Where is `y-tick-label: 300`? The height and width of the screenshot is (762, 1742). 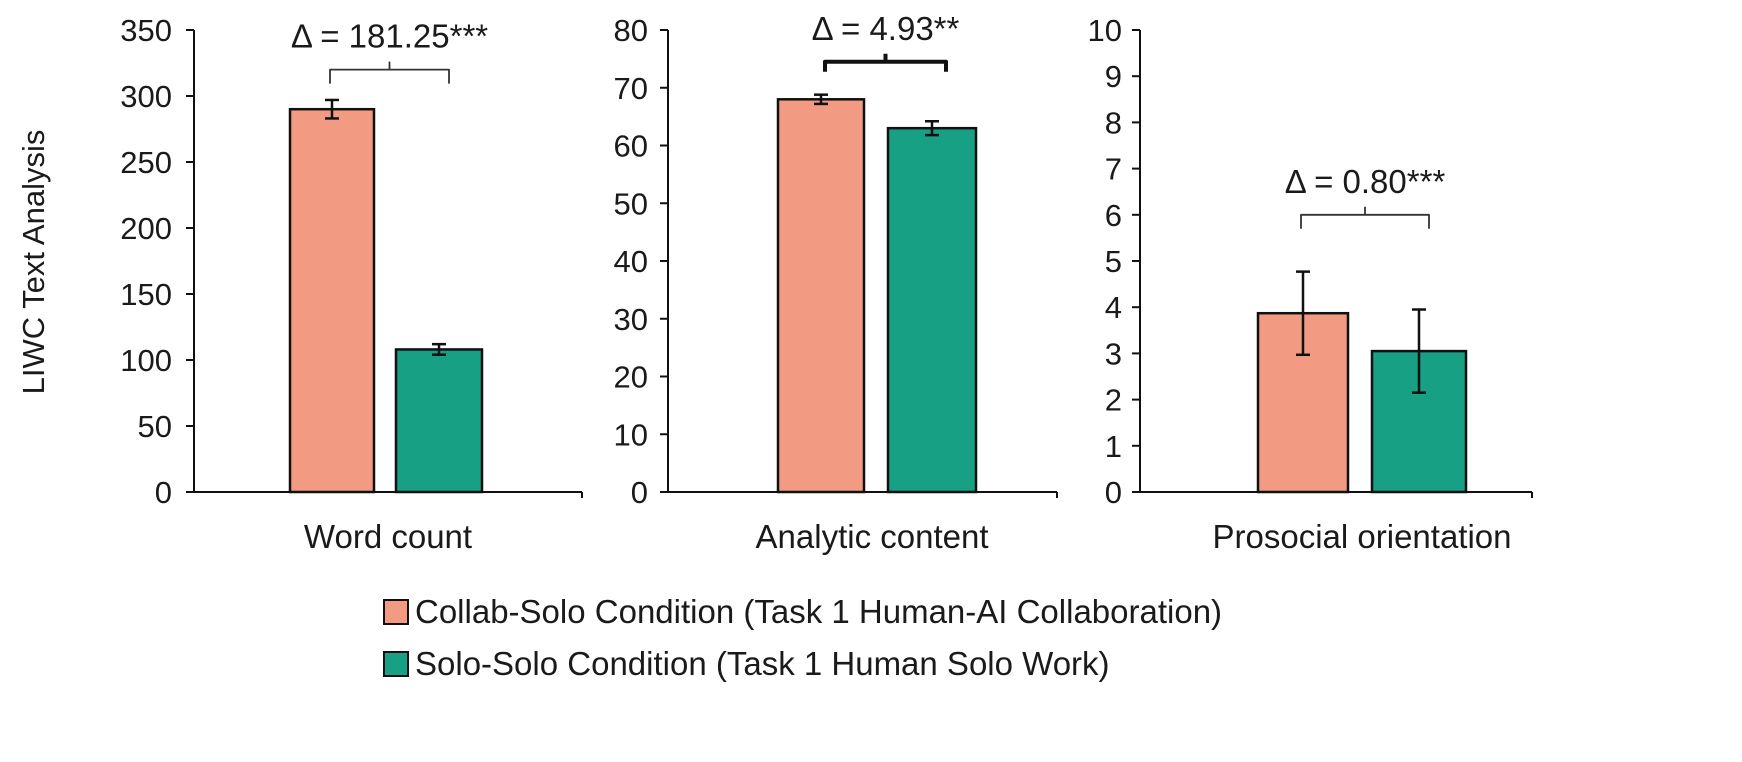 y-tick-label: 300 is located at coordinates (146, 96).